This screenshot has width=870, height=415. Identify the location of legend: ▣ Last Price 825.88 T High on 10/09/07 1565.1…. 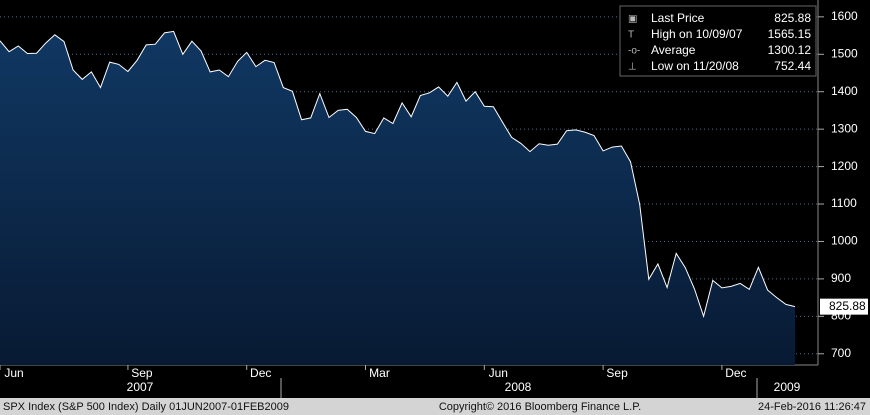
(718, 41).